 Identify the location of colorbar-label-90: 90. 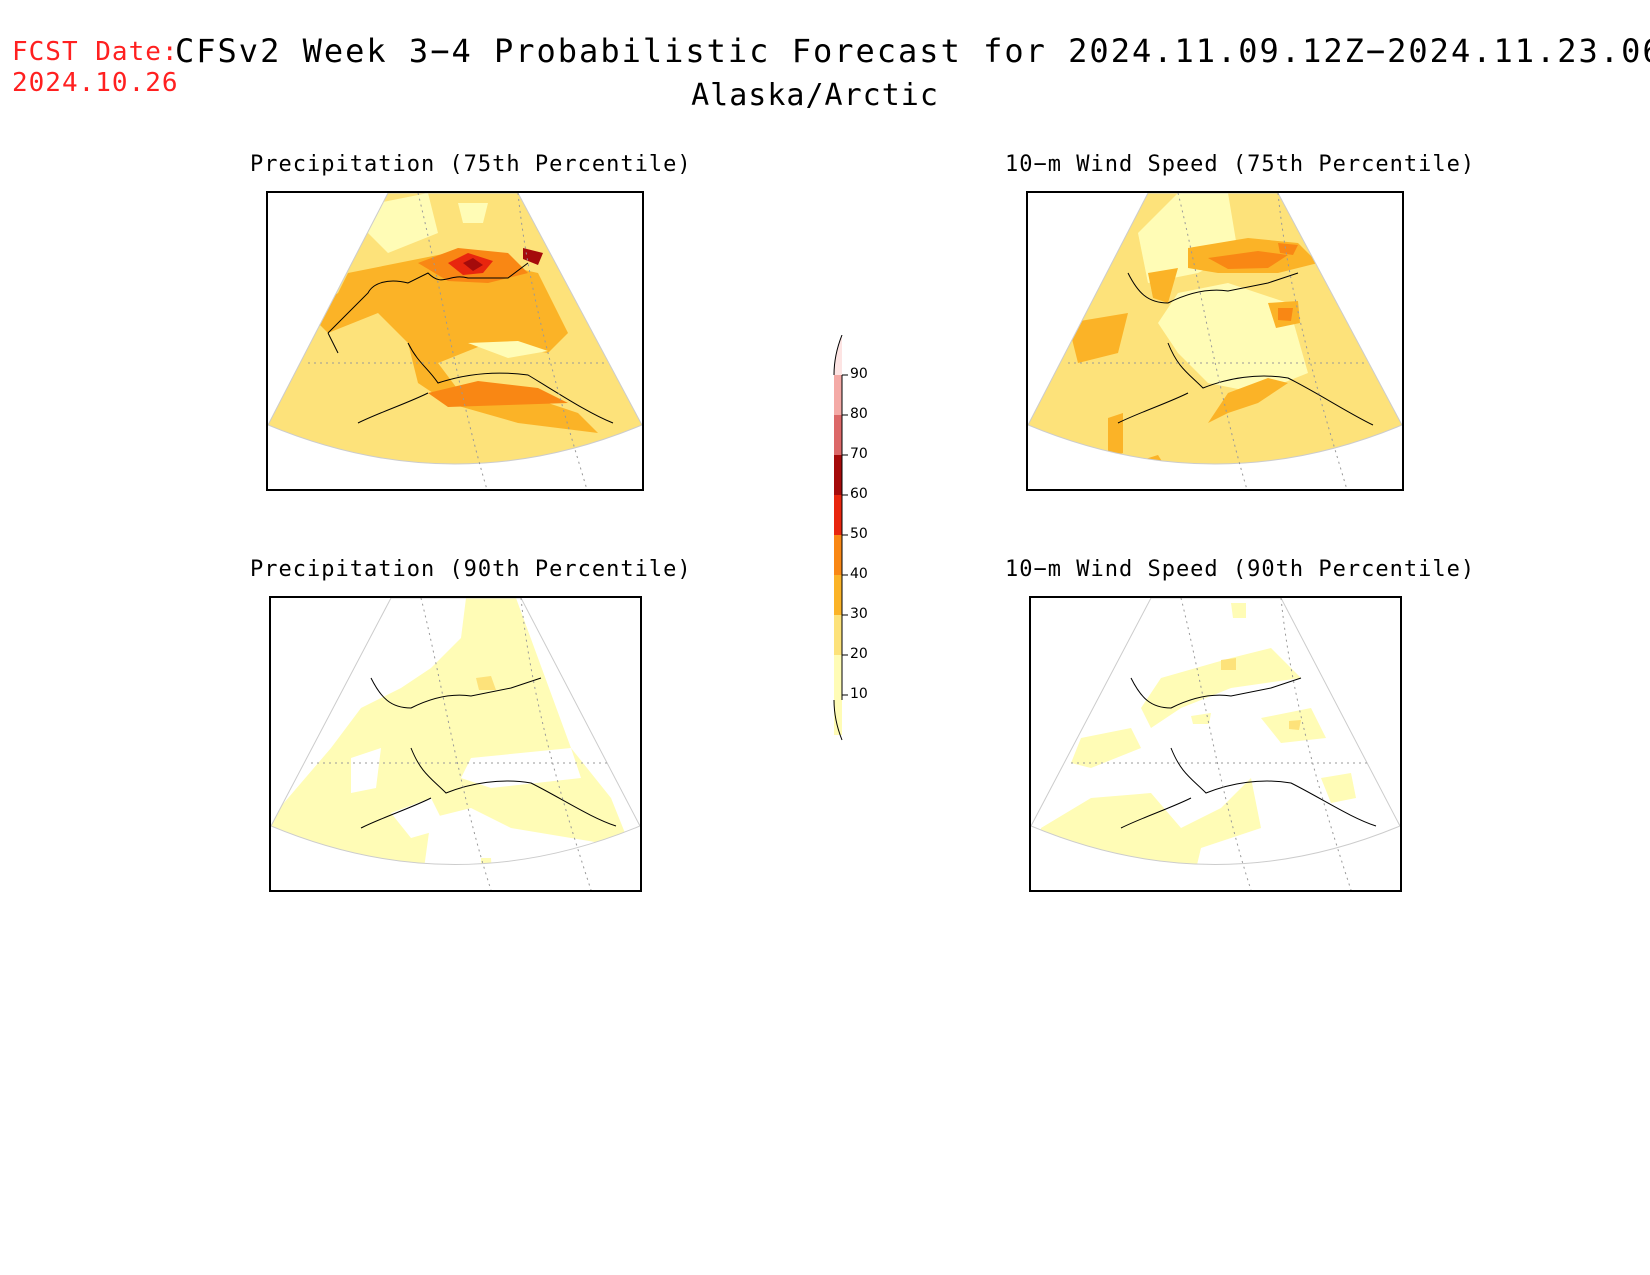
(859, 374).